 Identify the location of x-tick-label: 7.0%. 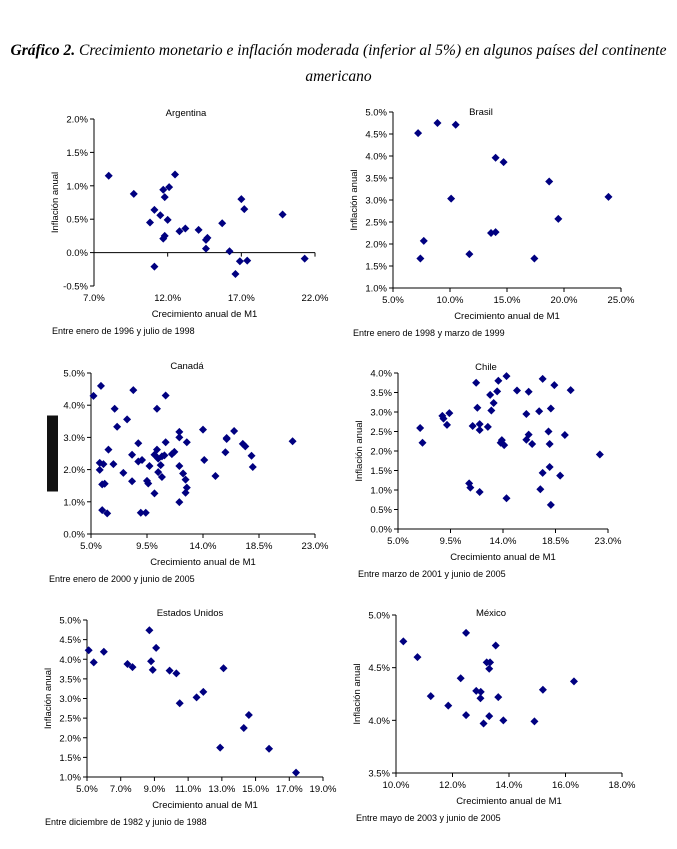
(94, 298).